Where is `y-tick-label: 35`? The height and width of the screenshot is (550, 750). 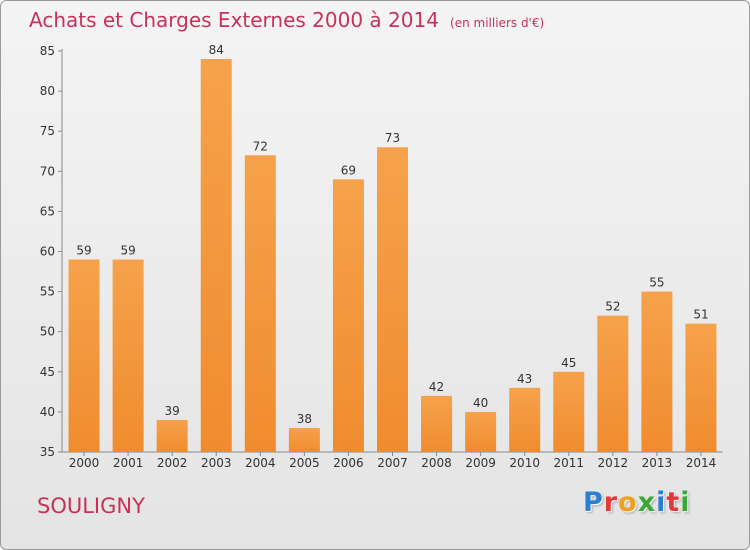
y-tick-label: 35 is located at coordinates (47, 452).